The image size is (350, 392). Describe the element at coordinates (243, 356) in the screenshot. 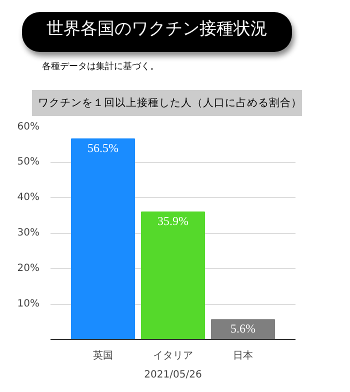

I see `x-tick-label: 日本` at that location.